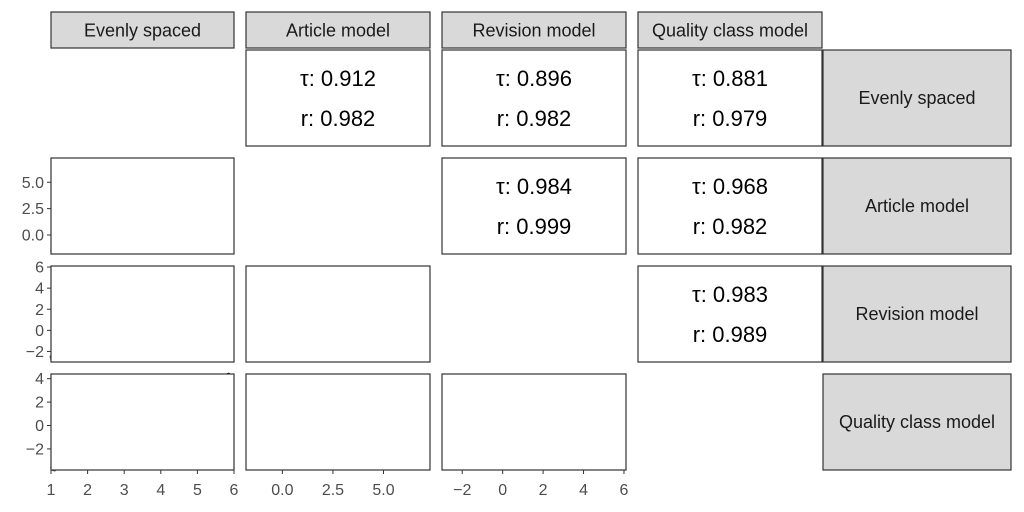 This screenshot has width=1024, height=512. Describe the element at coordinates (338, 78) in the screenshot. I see `tau-value-label: τ: 0.912` at that location.